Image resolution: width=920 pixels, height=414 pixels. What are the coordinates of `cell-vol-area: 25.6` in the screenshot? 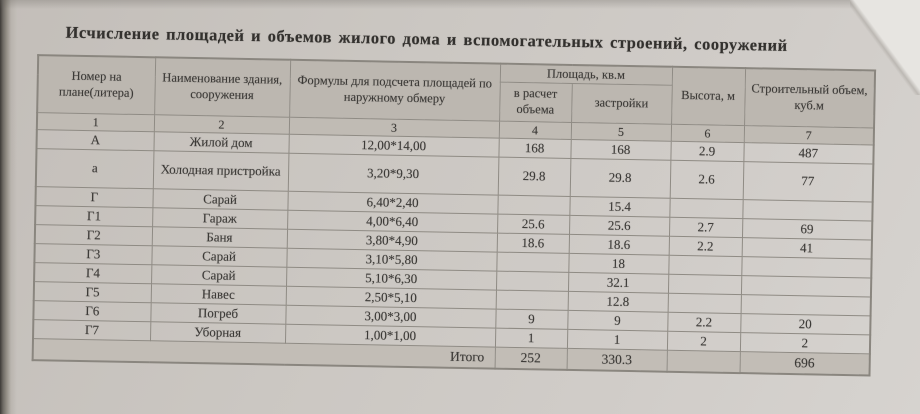 It's located at (533, 224).